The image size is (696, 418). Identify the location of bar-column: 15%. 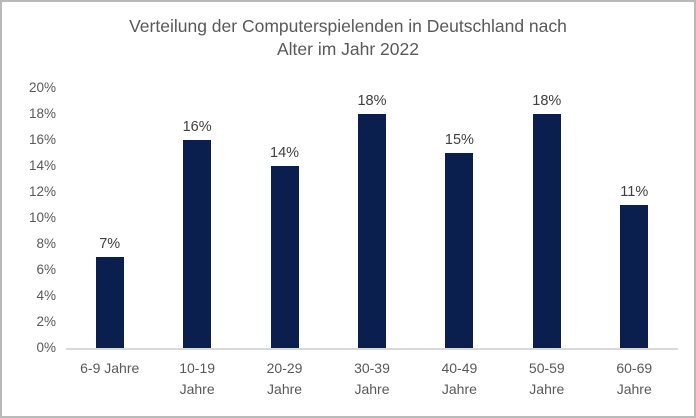
(459, 218).